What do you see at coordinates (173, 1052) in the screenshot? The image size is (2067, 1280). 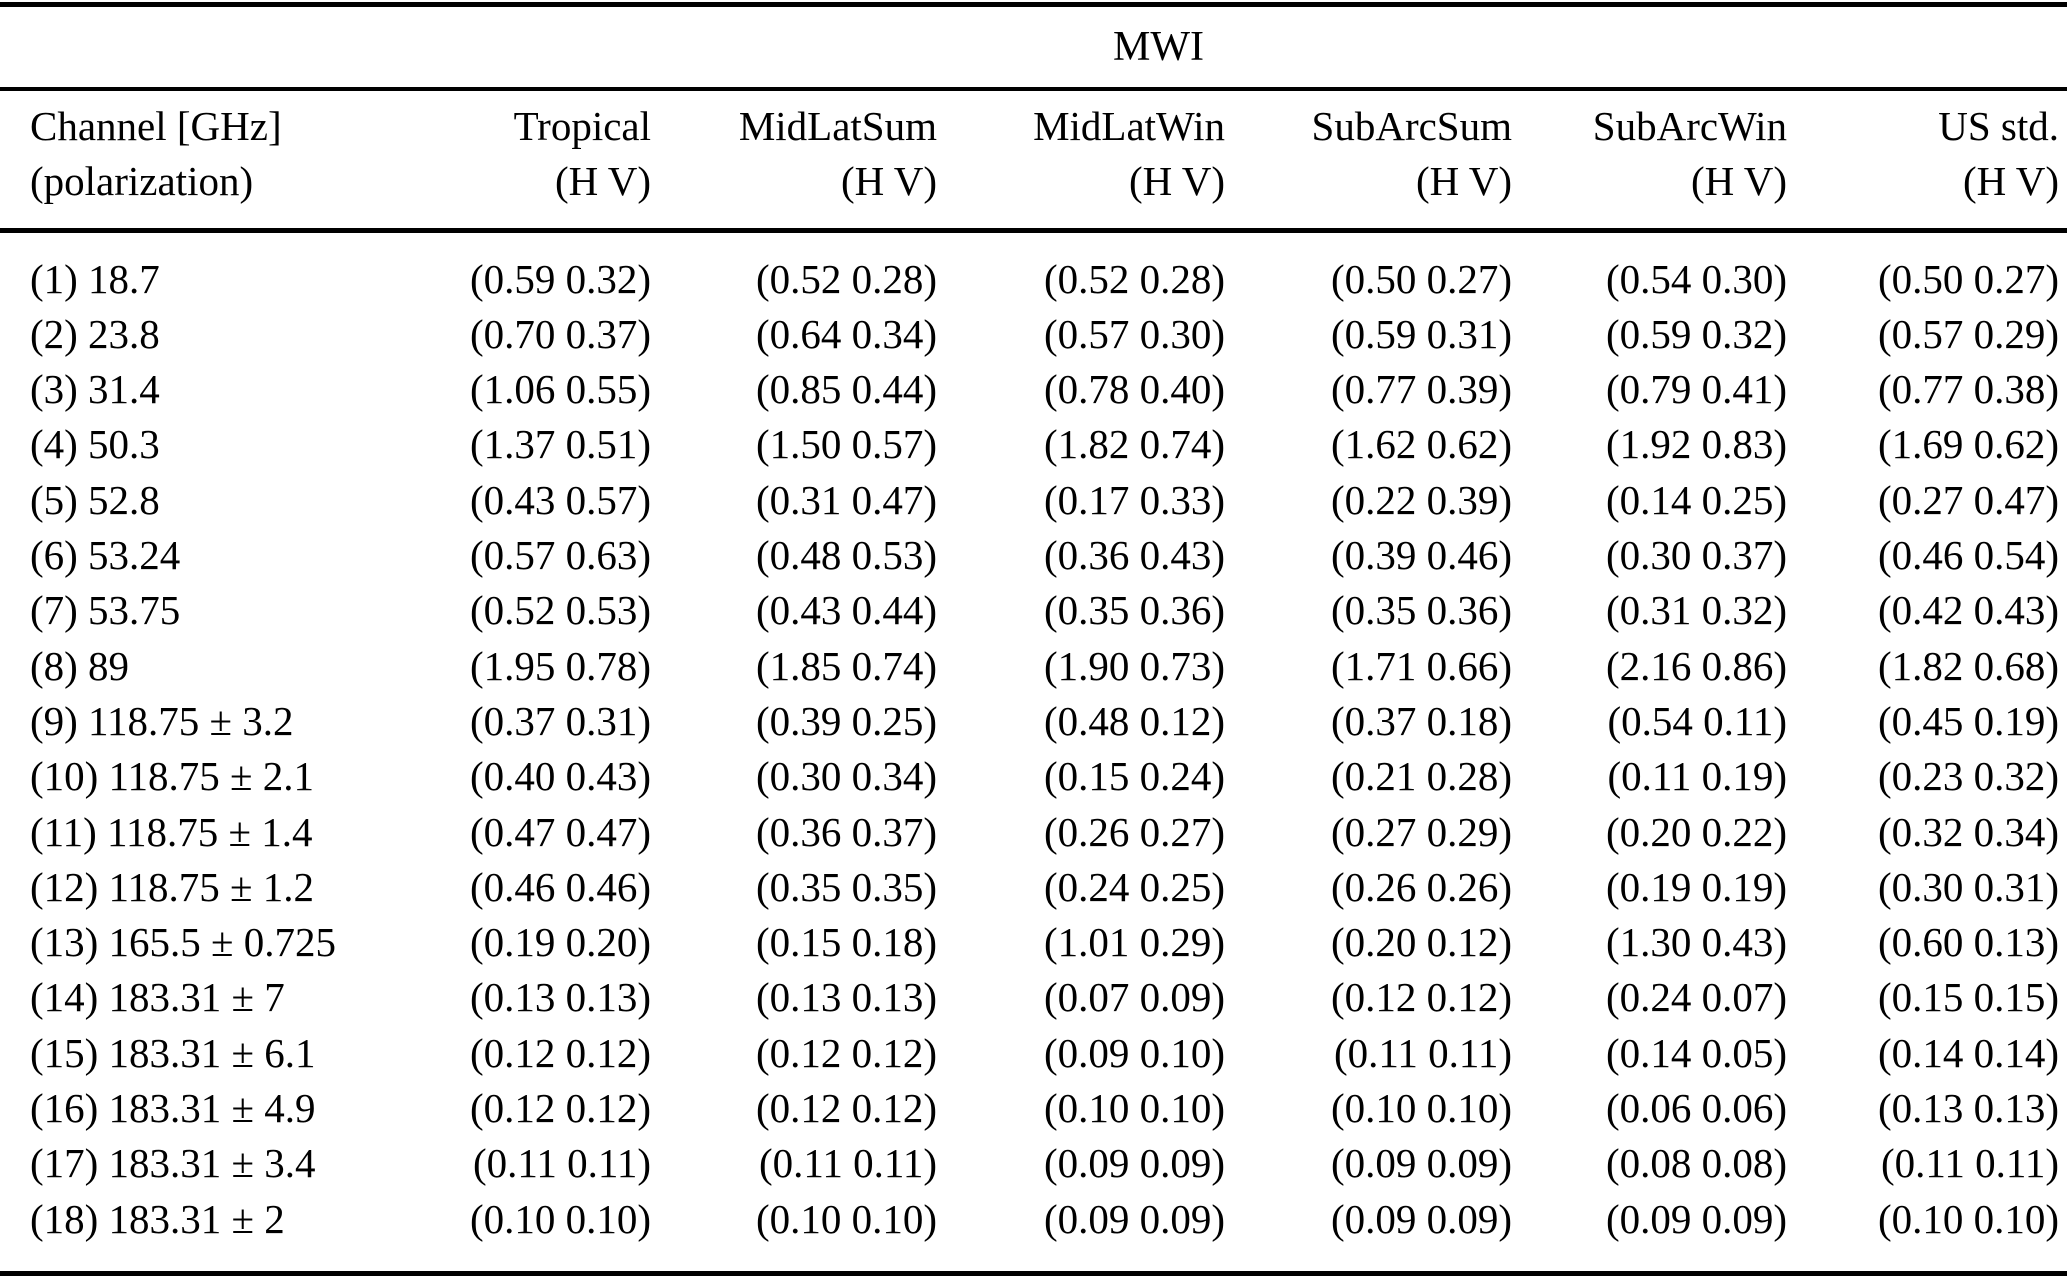 I see `channel-cell: (15) 183.31 ± 6.1` at bounding box center [173, 1052].